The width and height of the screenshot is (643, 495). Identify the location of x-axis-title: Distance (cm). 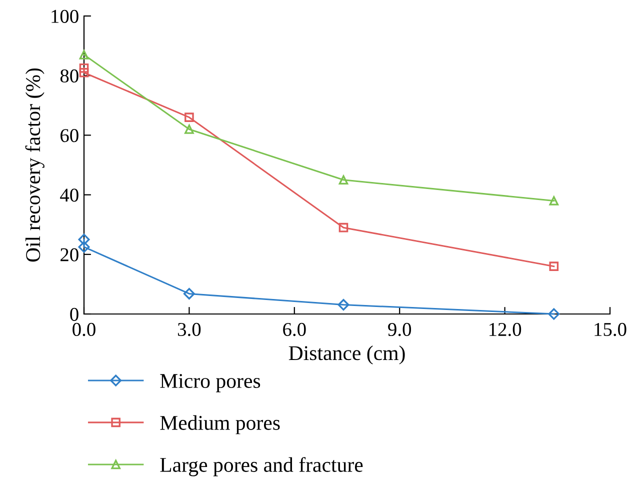
(346, 355).